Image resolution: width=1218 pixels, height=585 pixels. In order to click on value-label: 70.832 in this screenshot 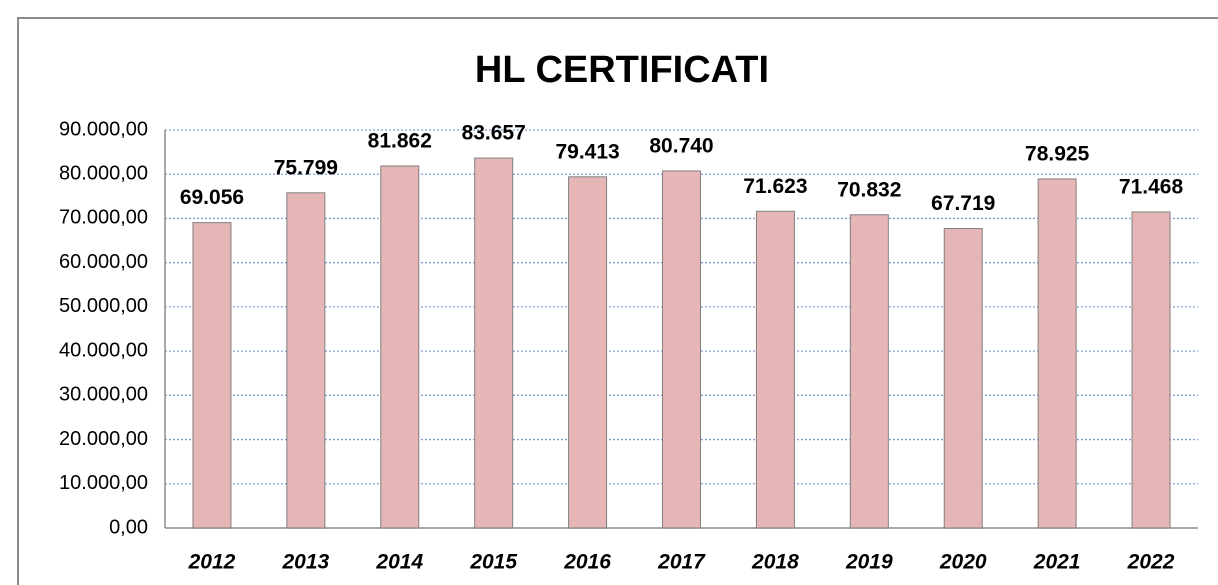, I will do `click(869, 189)`.